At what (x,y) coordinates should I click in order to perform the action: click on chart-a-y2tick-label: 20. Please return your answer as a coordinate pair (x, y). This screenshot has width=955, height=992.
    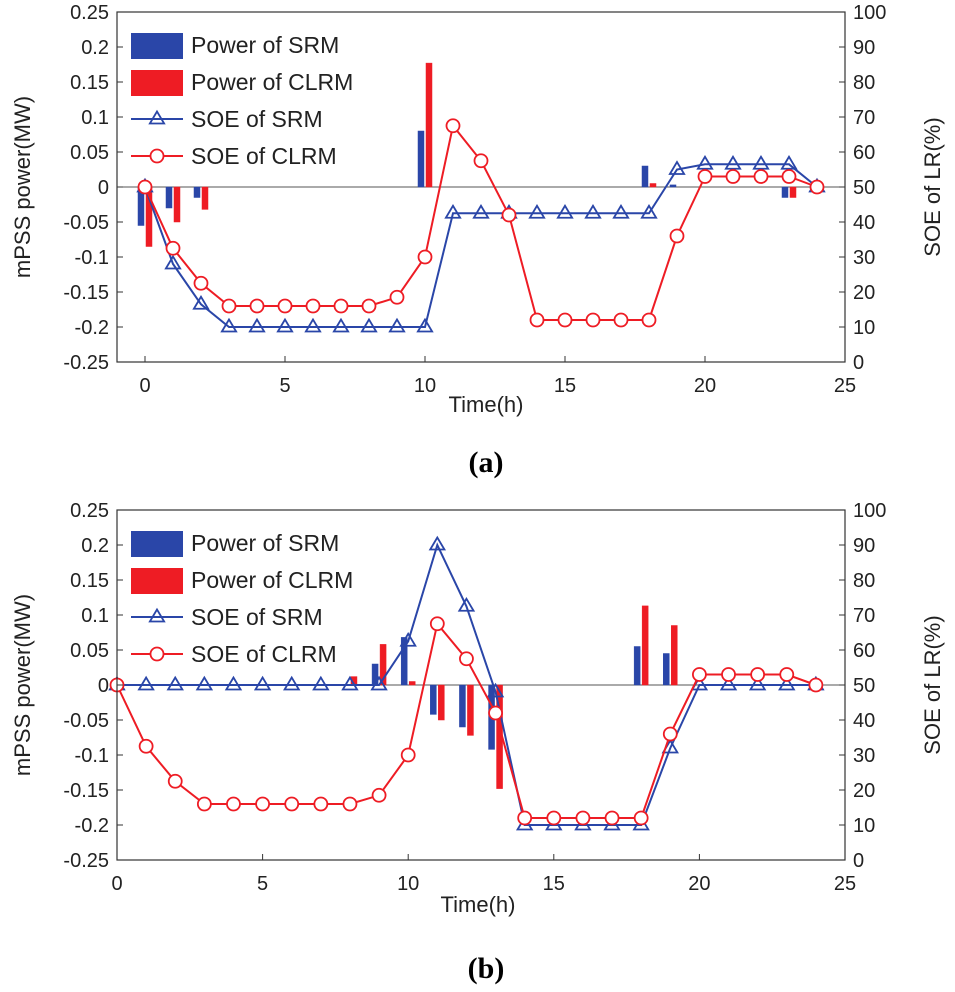
    Looking at the image, I should click on (864, 293).